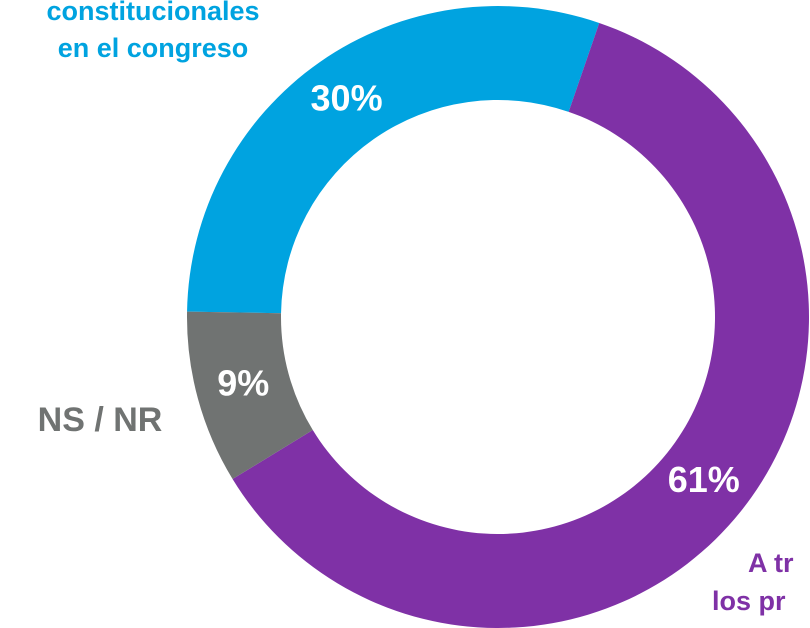 Image resolution: width=810 pixels, height=628 pixels. Describe the element at coordinates (100, 420) in the screenshot. I see `category-label: NS / NR` at that location.